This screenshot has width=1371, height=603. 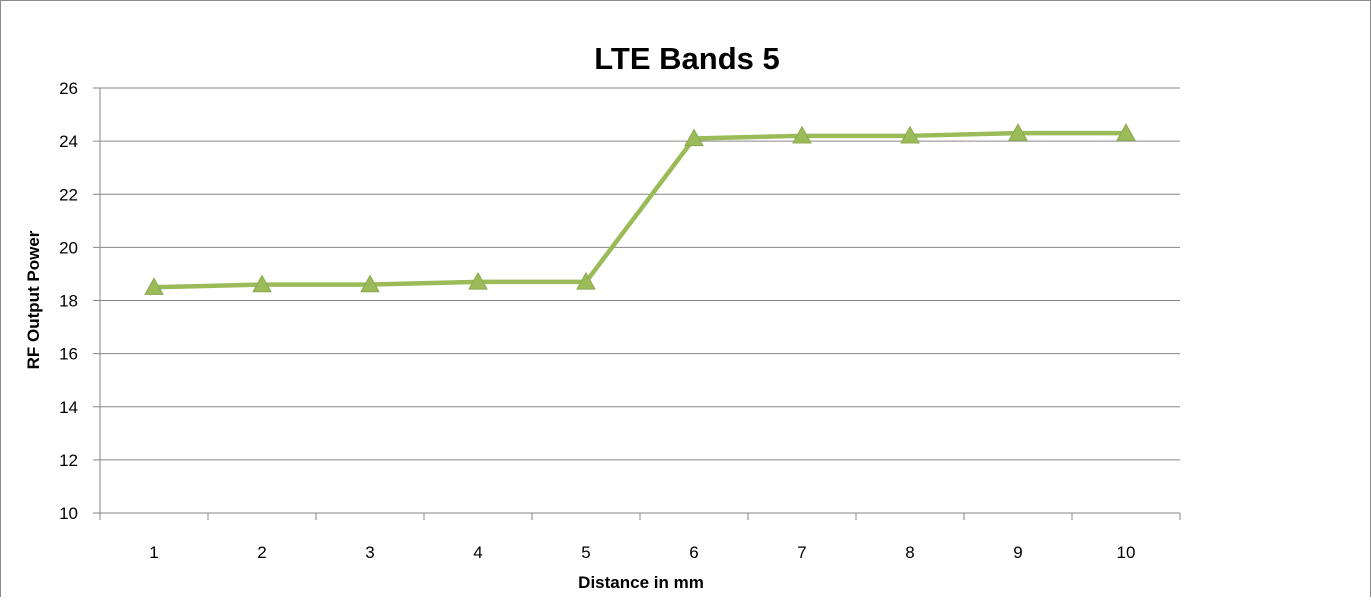 What do you see at coordinates (68, 194) in the screenshot?
I see `y-tick-label: 22` at bounding box center [68, 194].